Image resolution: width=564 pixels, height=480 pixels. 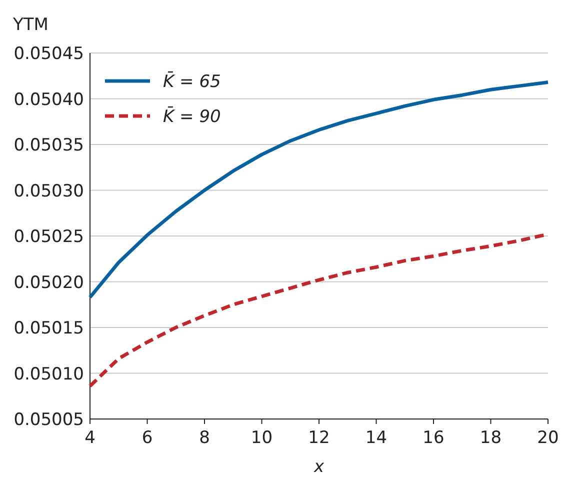 What do you see at coordinates (319, 438) in the screenshot?
I see `x-tick-label: 12` at bounding box center [319, 438].